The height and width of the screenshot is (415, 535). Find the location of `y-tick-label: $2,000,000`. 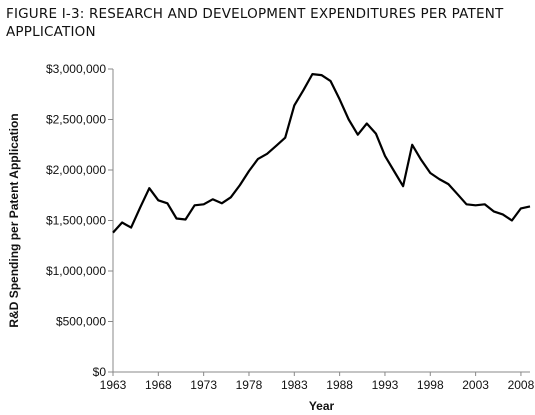

y-tick-label: $2,000,000 is located at coordinates (76, 170).